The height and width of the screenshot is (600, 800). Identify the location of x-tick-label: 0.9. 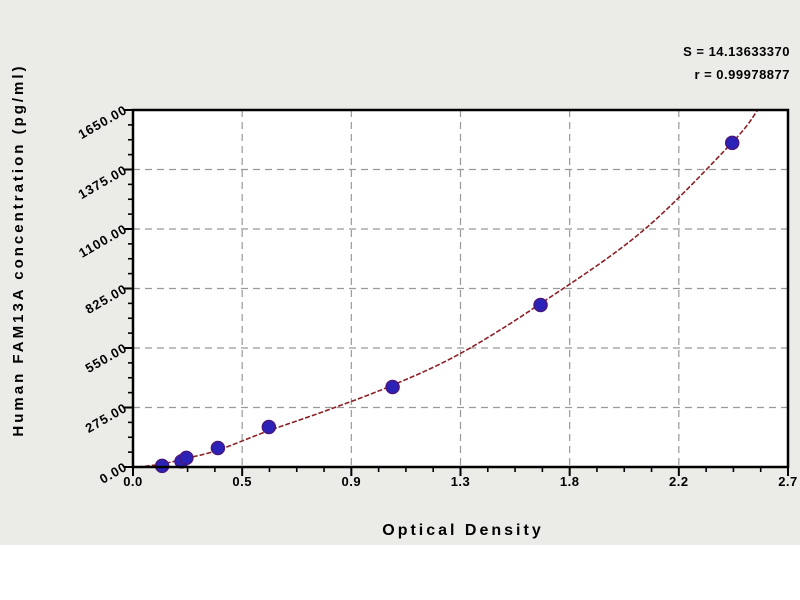
(351, 481).